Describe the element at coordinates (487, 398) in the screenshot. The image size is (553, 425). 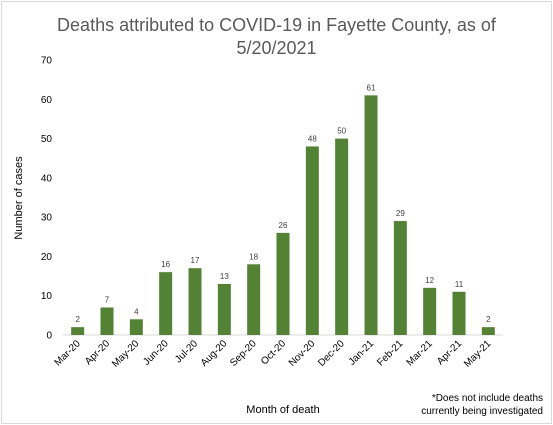
I see `footnote-line-1: *Does not include deaths` at that location.